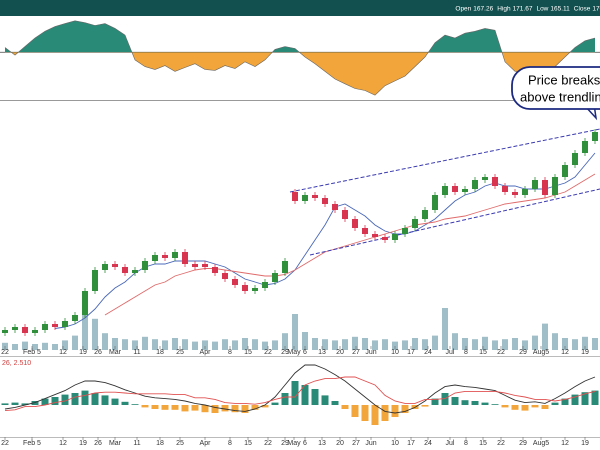 Image resolution: width=600 pixels, height=450 pixels. I want to click on x-tick-label: 15, so click(248, 352).